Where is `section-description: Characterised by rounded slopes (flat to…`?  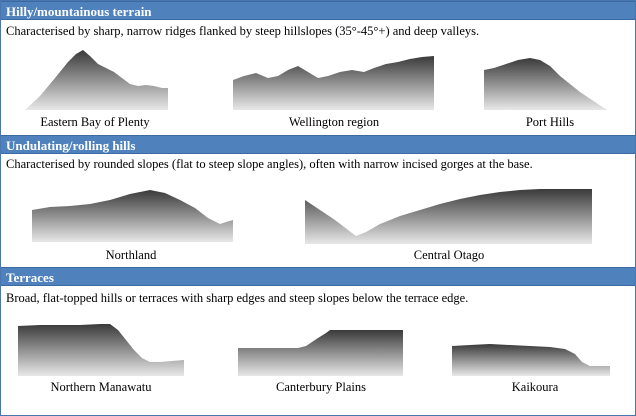
section-description: Characterised by rounded slopes (flat to… is located at coordinates (269, 164).